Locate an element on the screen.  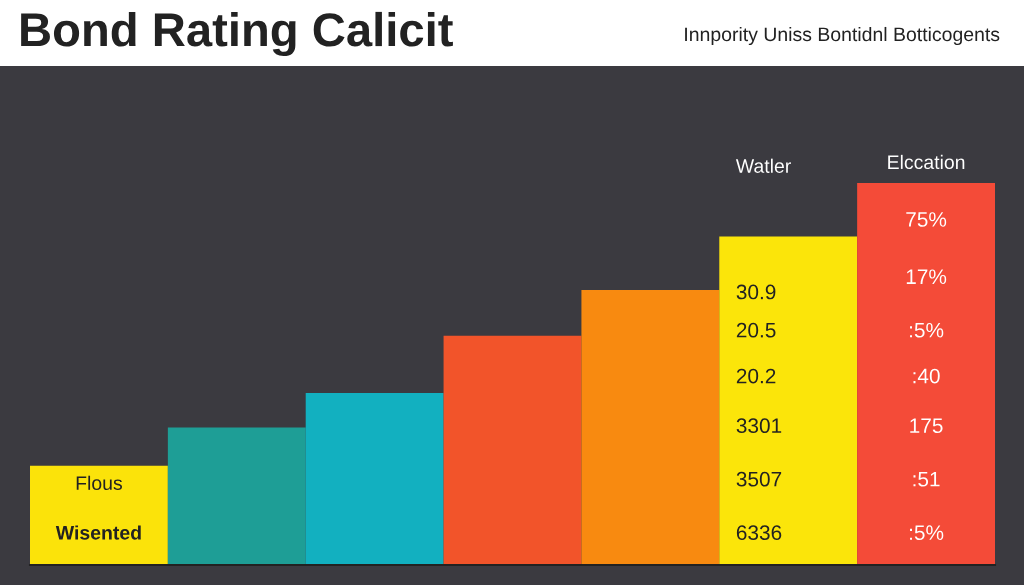
annotation: 3507 is located at coordinates (759, 479).